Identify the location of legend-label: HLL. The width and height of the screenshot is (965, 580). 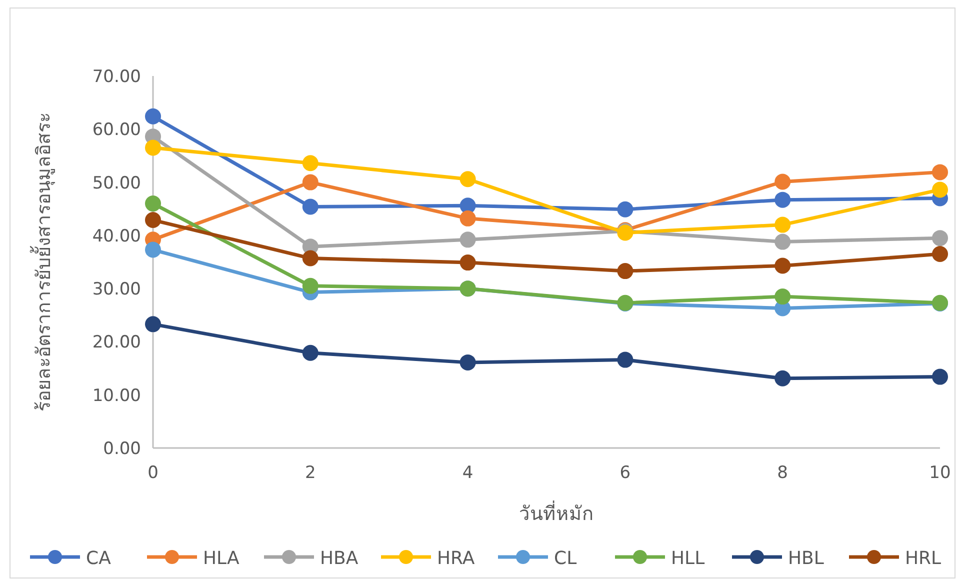
(688, 558).